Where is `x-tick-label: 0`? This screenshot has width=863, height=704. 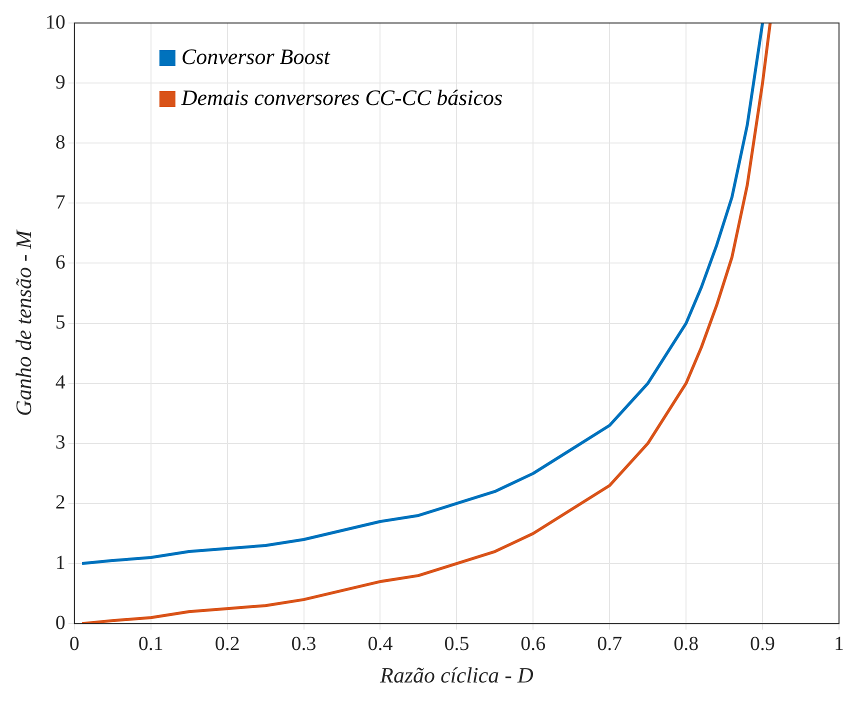 x-tick-label: 0 is located at coordinates (74, 643).